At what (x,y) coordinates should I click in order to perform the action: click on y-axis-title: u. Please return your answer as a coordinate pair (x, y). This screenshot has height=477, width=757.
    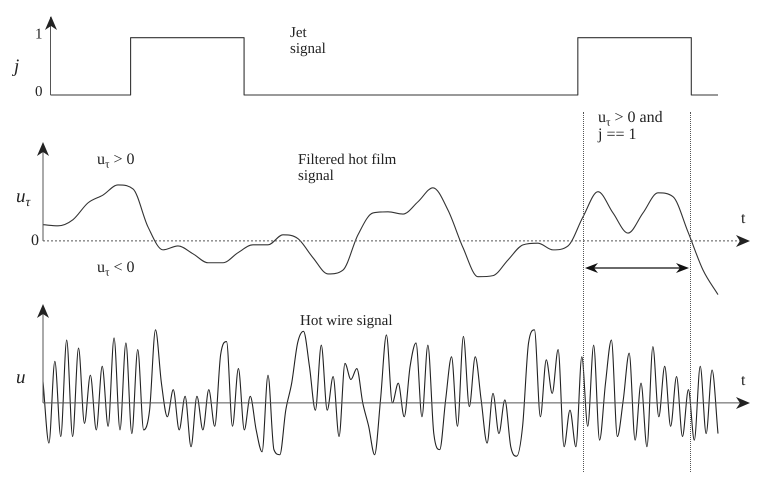
    Looking at the image, I should click on (21, 377).